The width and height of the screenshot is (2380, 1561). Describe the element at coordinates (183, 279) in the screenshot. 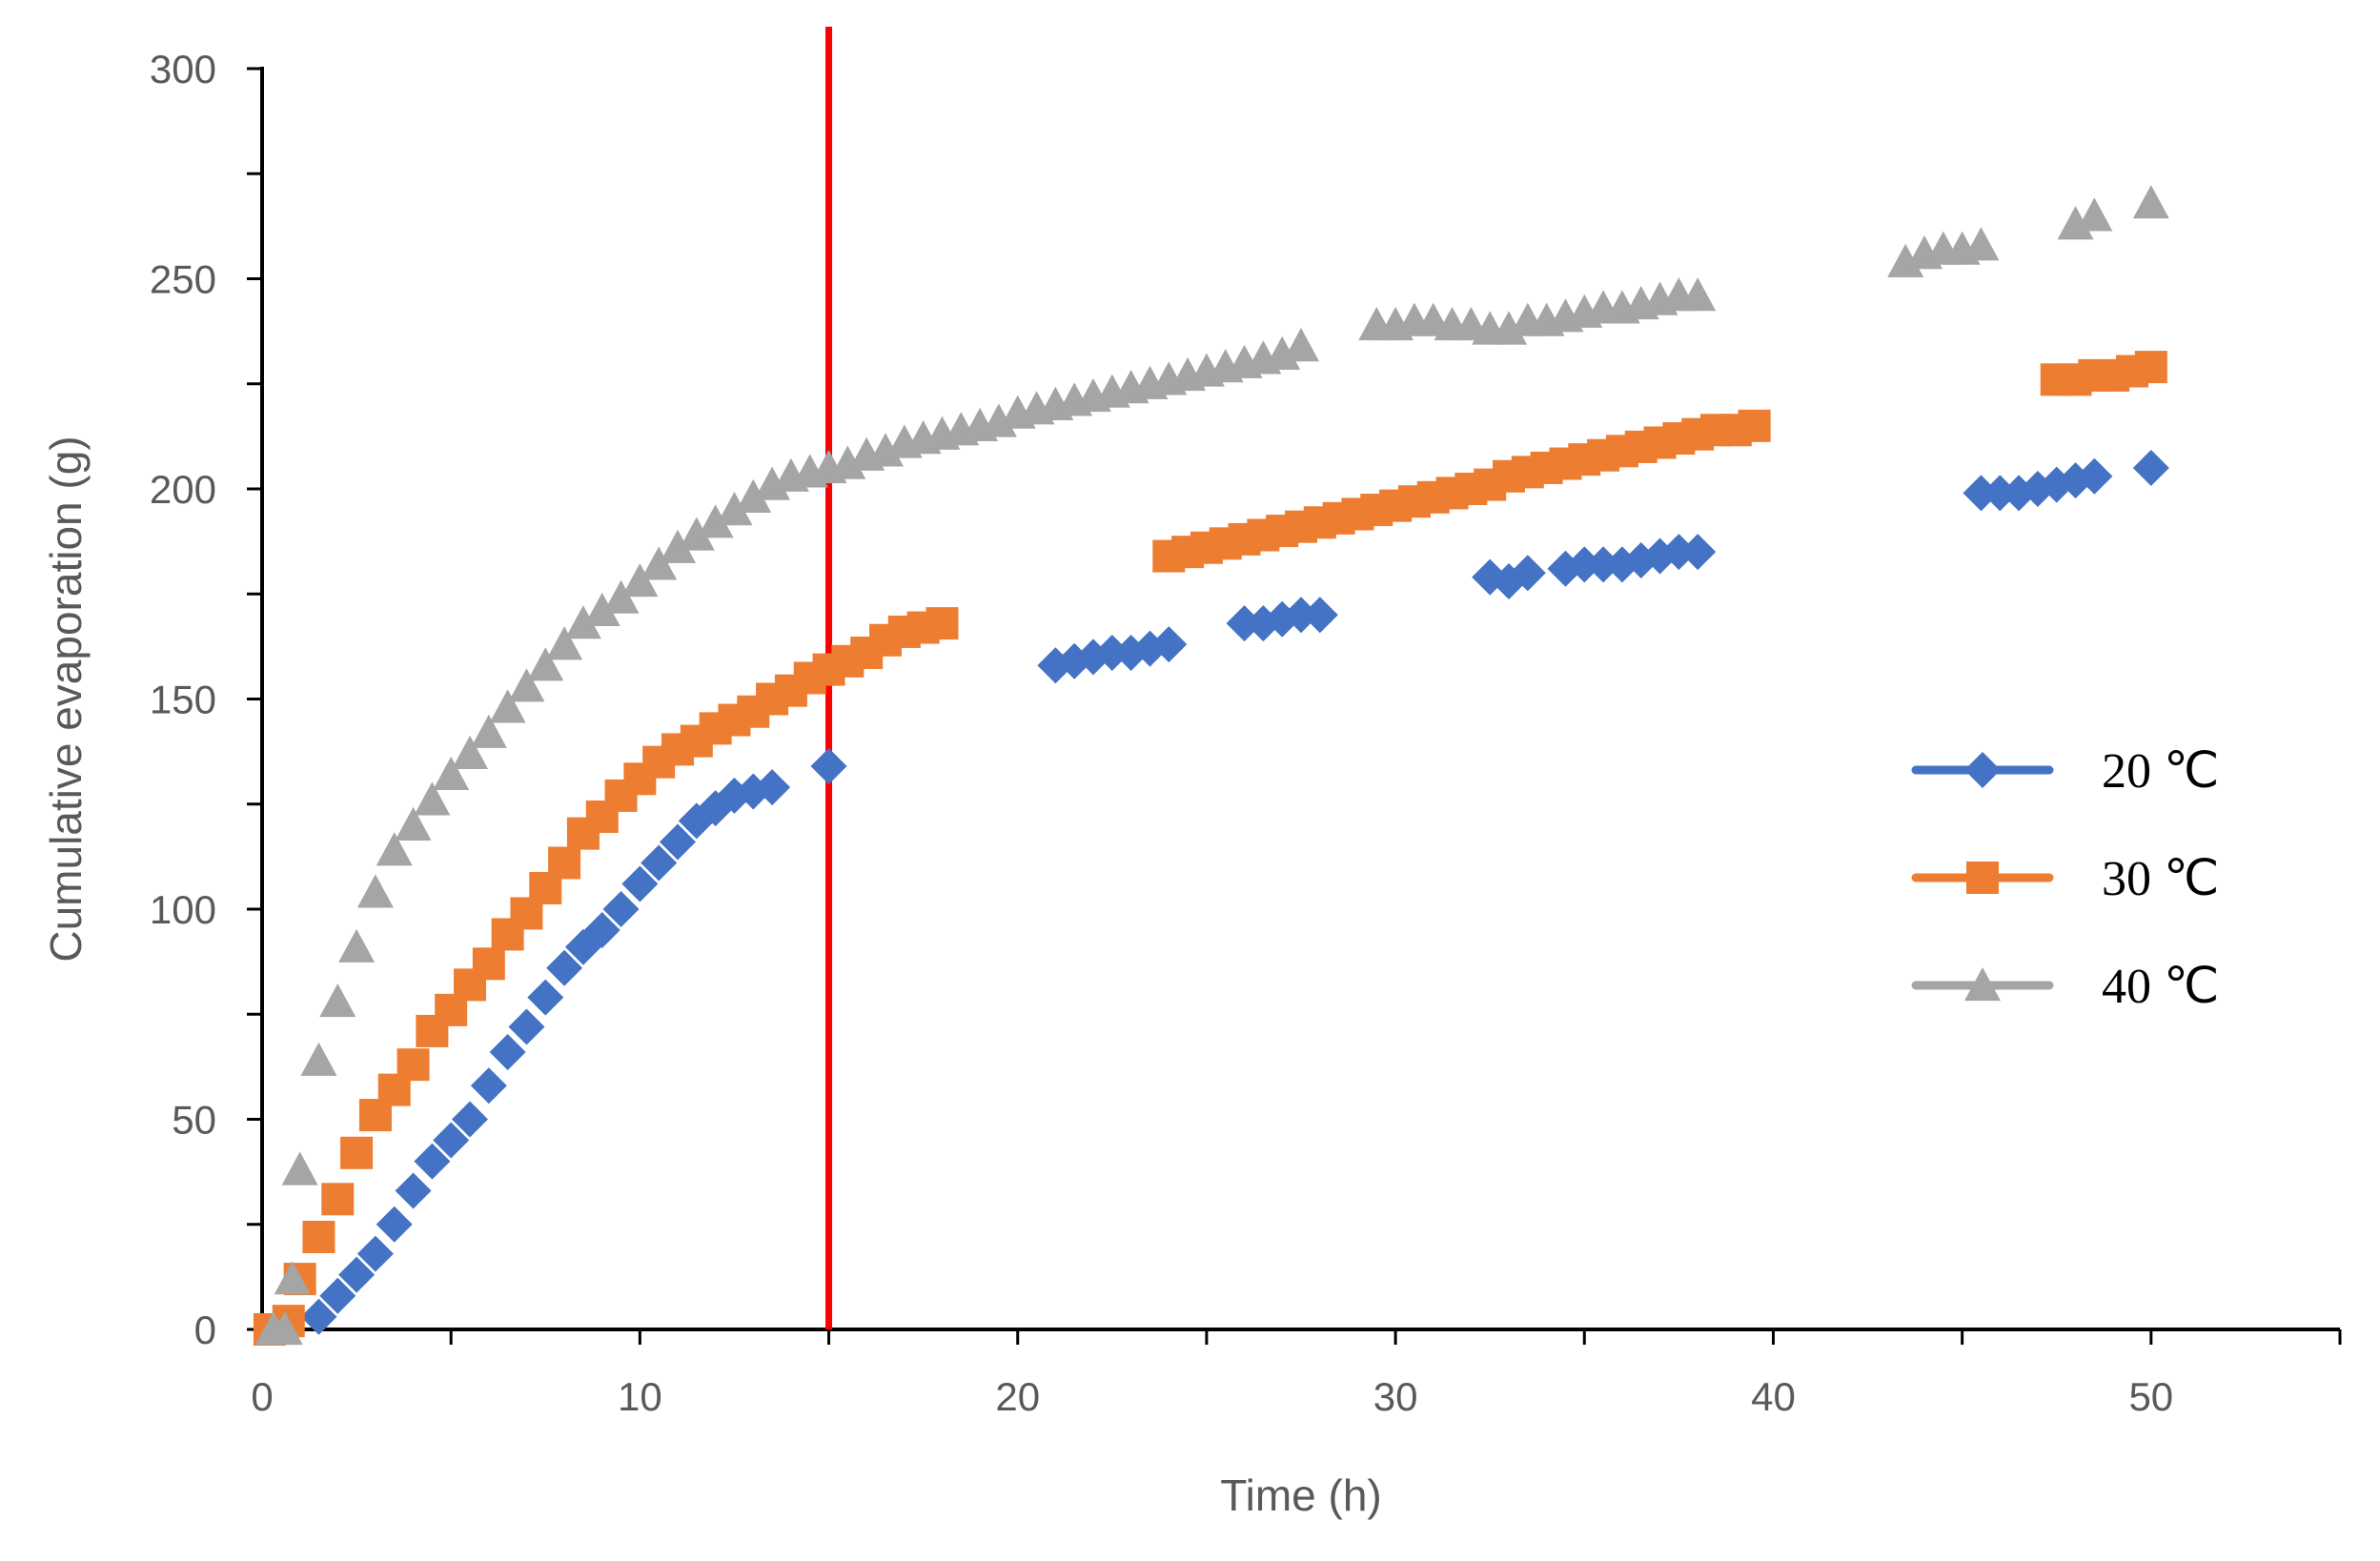

I see `y-tick-label: 250` at that location.